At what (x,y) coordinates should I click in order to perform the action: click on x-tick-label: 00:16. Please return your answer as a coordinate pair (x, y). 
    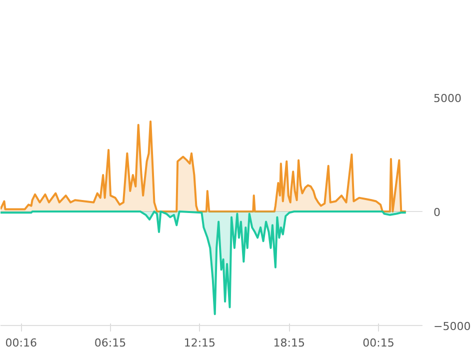
    Looking at the image, I should click on (21, 343).